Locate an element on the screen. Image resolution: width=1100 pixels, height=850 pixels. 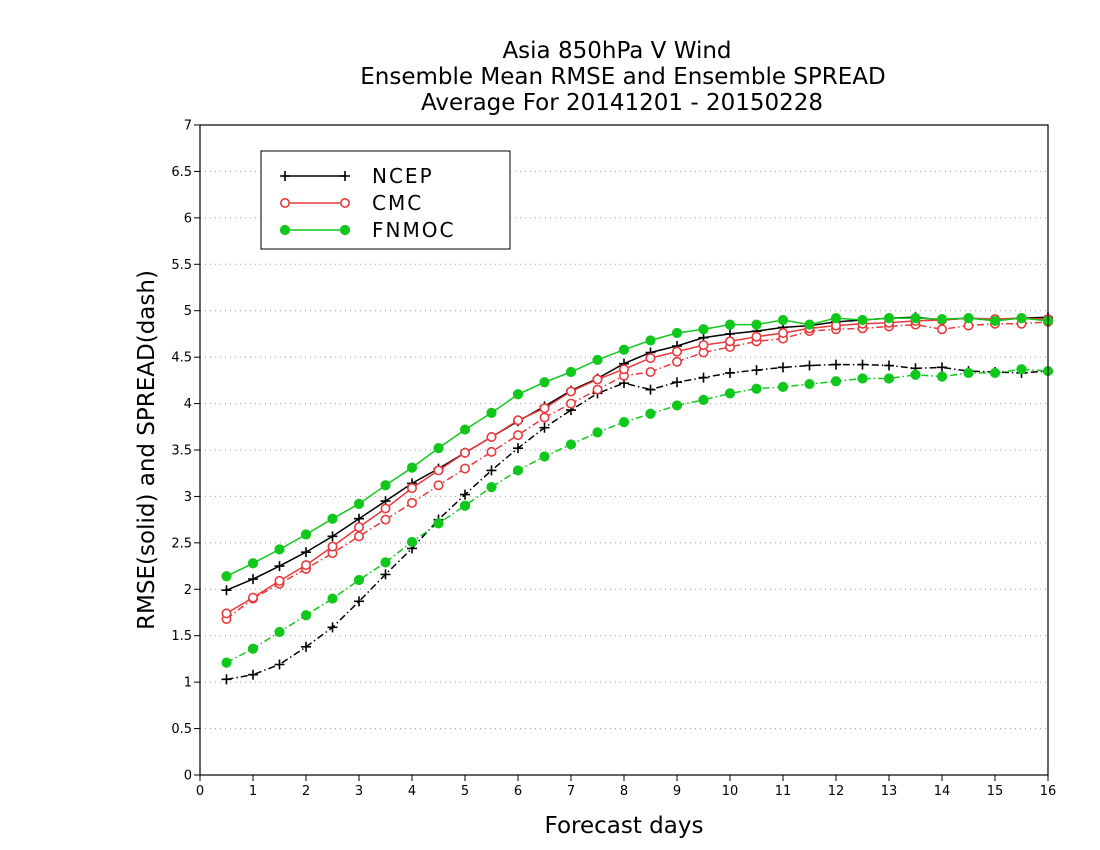
legend-cmc-marker is located at coordinates (284, 203).